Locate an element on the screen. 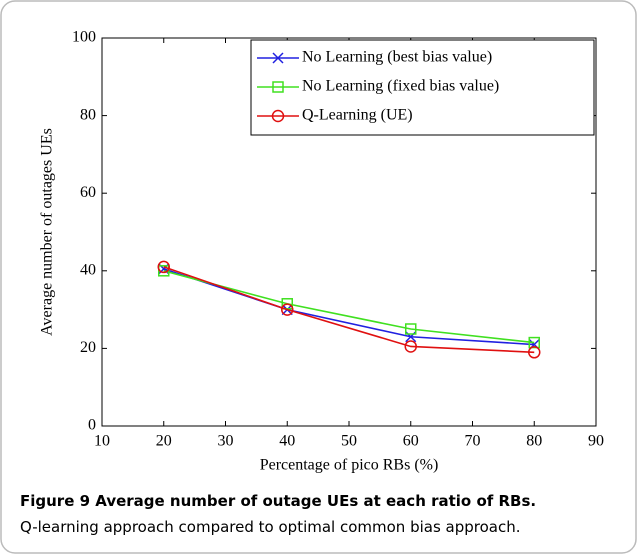 Image resolution: width=637 pixels, height=554 pixels. y-tick-label: 20 is located at coordinates (88, 347).